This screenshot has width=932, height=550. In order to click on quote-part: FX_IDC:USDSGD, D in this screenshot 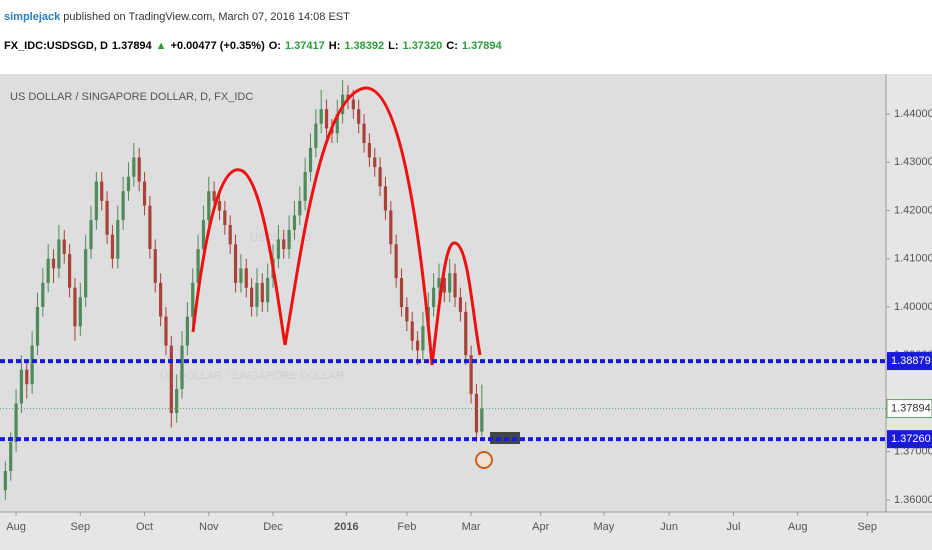, I will do `click(56, 46)`.